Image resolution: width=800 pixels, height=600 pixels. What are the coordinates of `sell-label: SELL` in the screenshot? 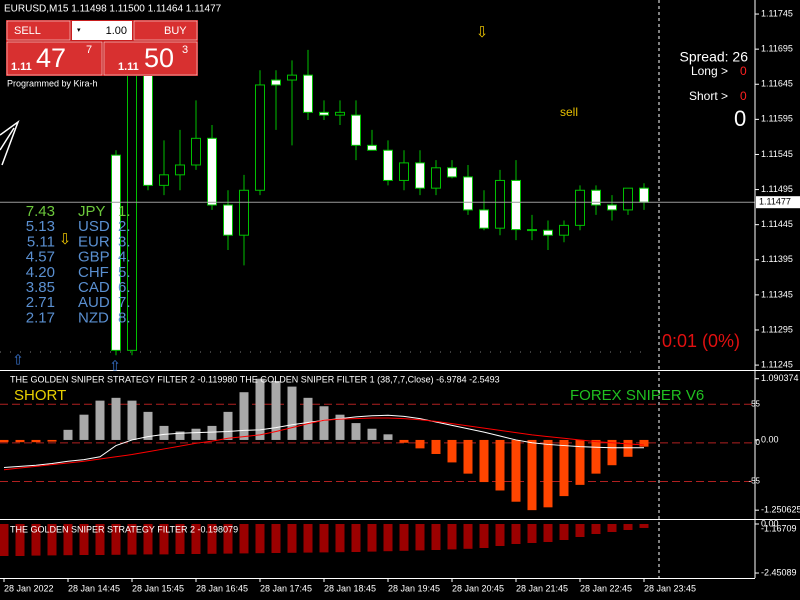 It's located at (27, 31).